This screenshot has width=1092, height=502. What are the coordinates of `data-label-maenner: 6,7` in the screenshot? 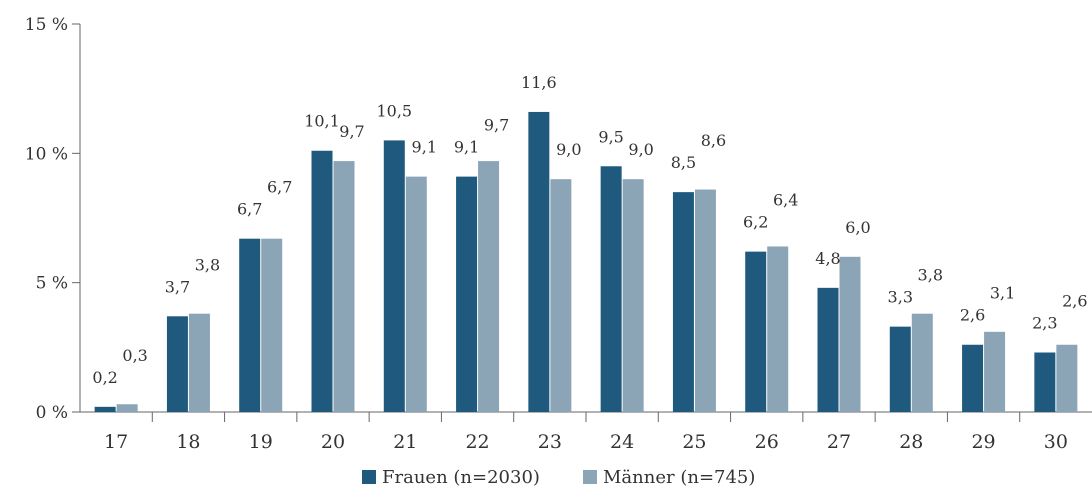 It's located at (279, 187).